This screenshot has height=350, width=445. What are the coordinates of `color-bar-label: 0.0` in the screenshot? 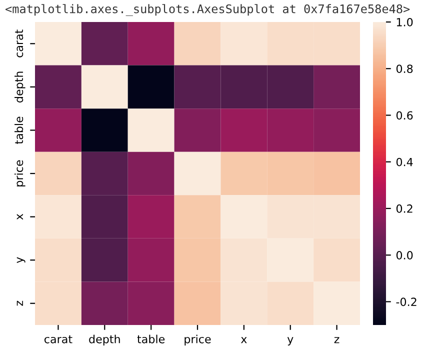 It's located at (404, 255).